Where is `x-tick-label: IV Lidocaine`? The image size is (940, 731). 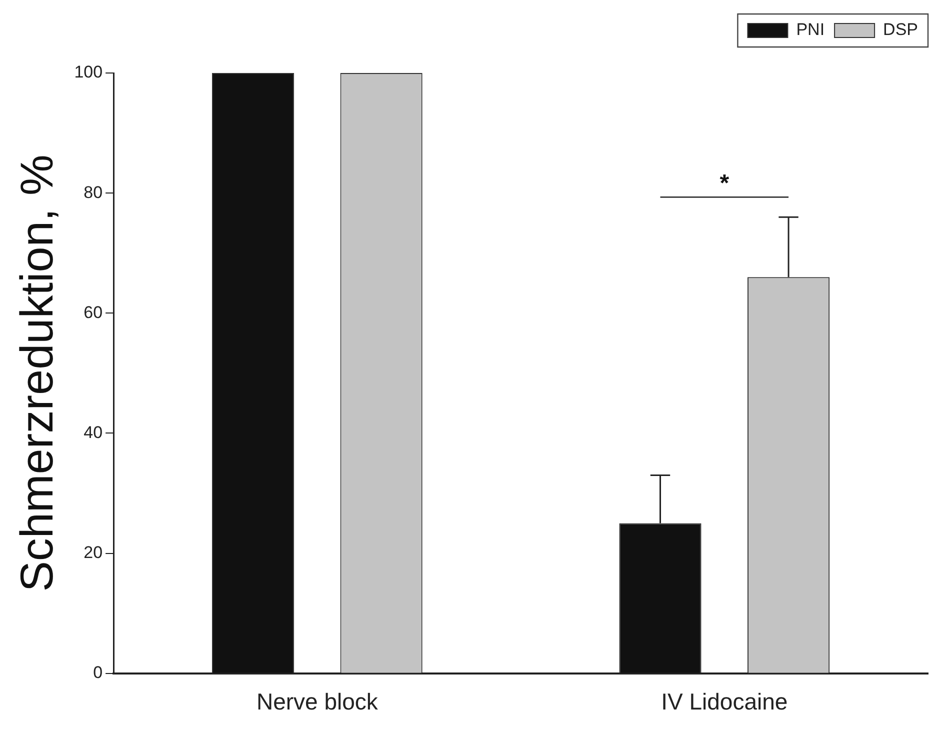 x-tick-label: IV Lidocaine is located at coordinates (724, 701).